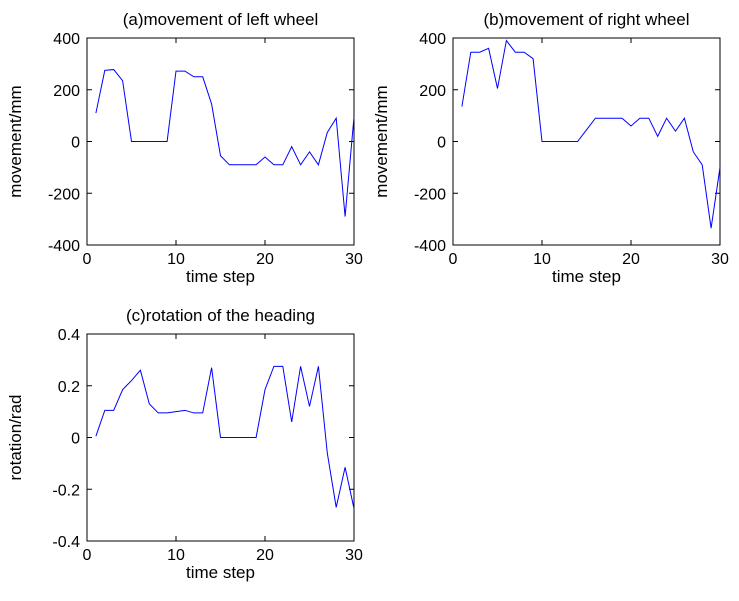  What do you see at coordinates (587, 19) in the screenshot?
I see `chart-title: (b)movement of right wheel` at bounding box center [587, 19].